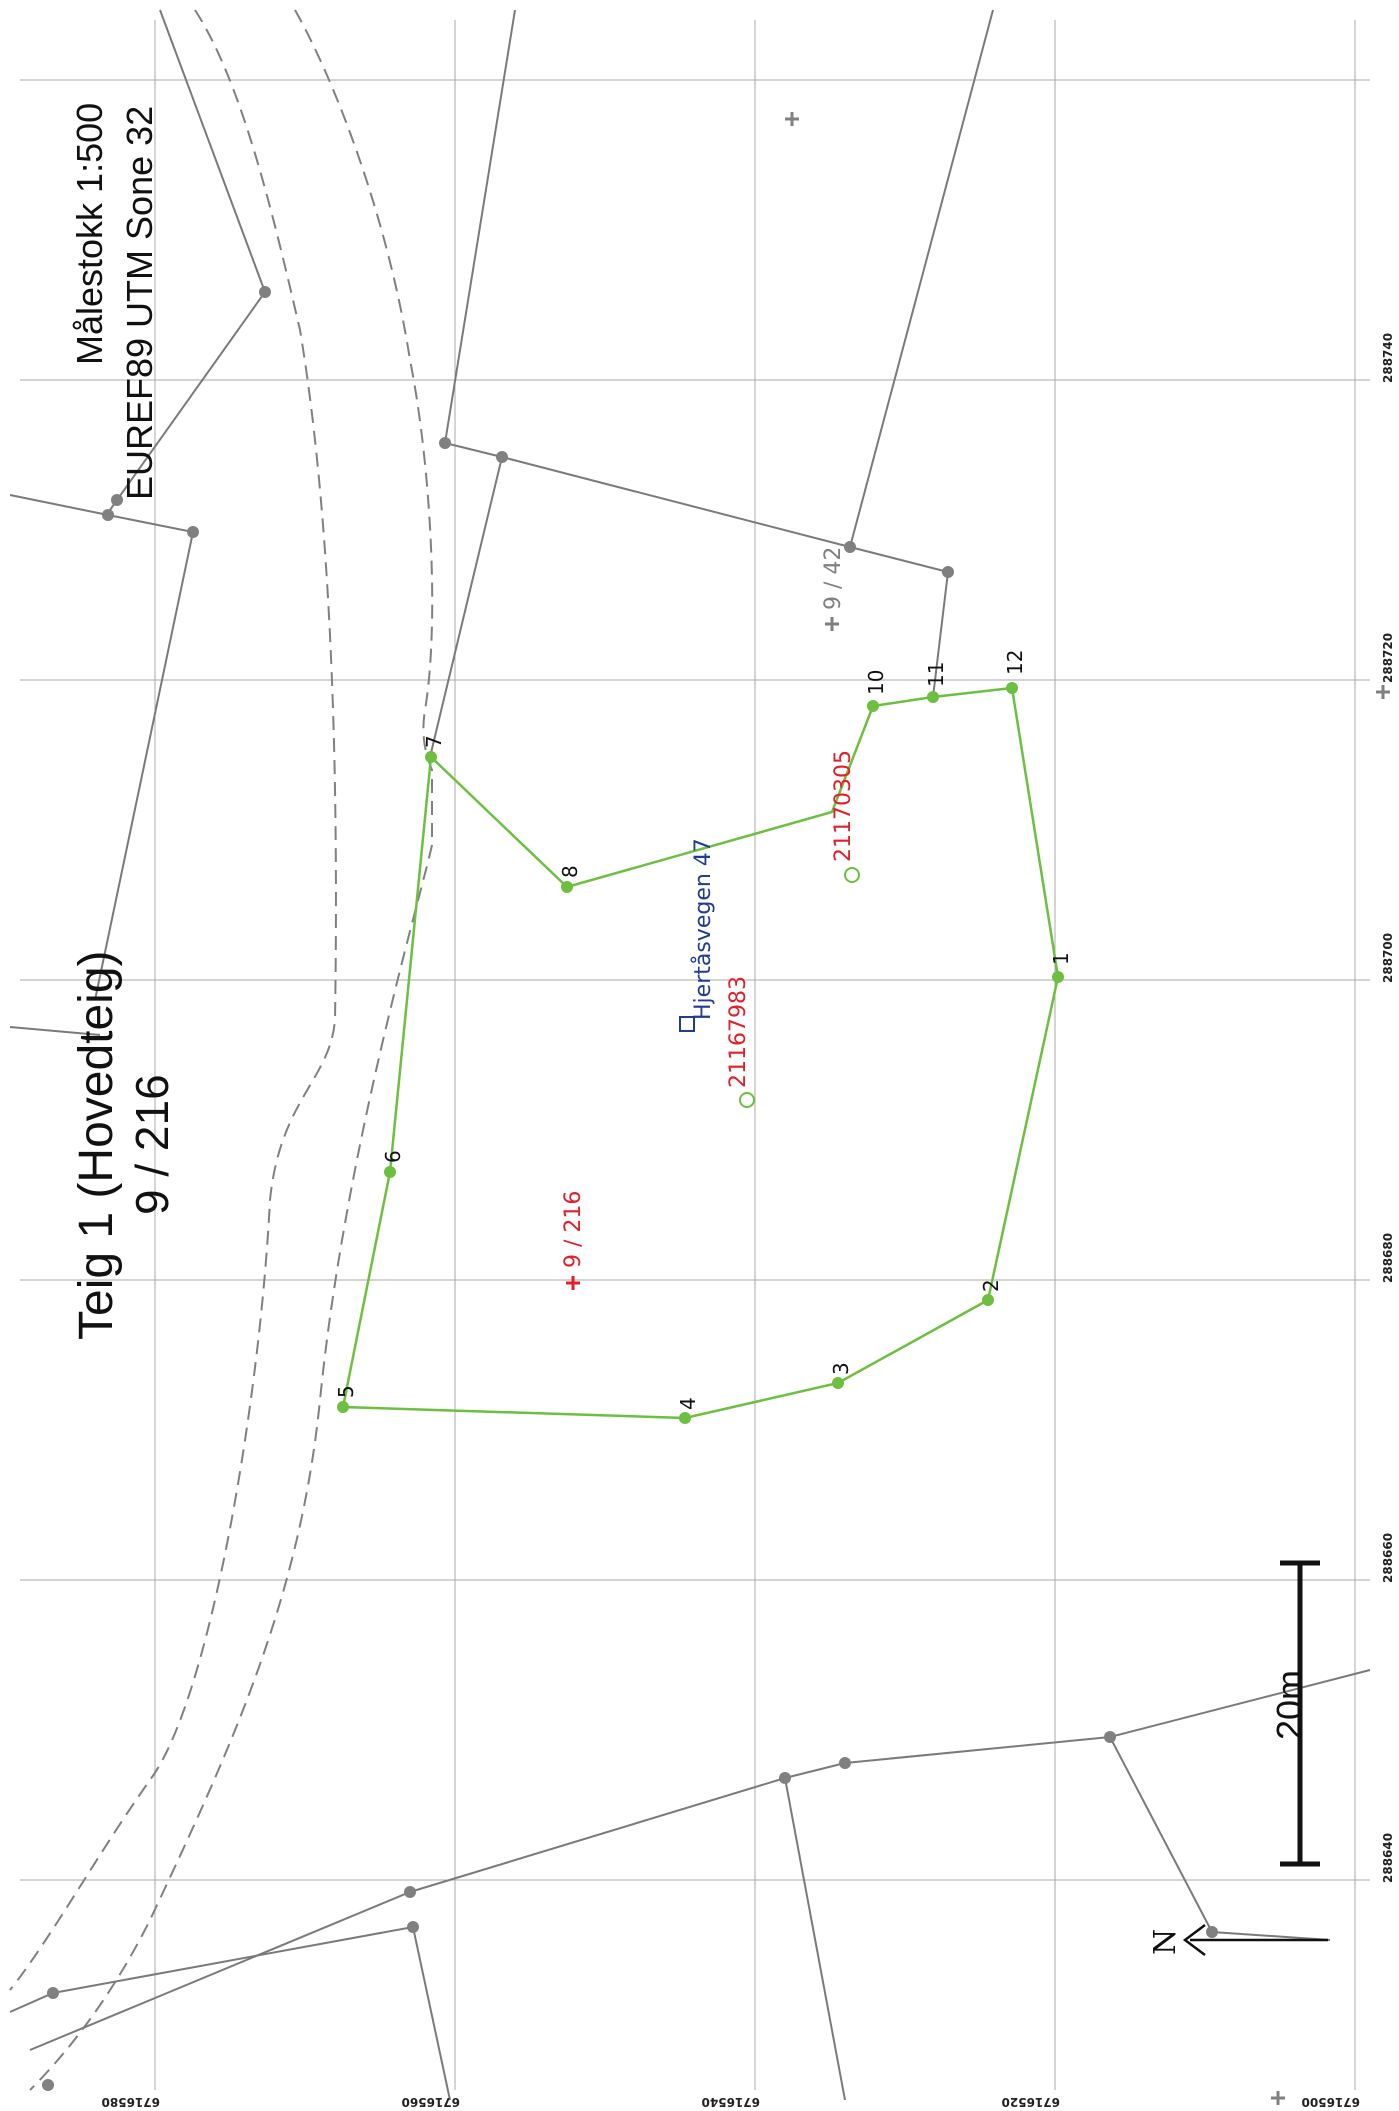 The image size is (1399, 2111). I want to click on north-arrow-icon, so click(1255, 1940).